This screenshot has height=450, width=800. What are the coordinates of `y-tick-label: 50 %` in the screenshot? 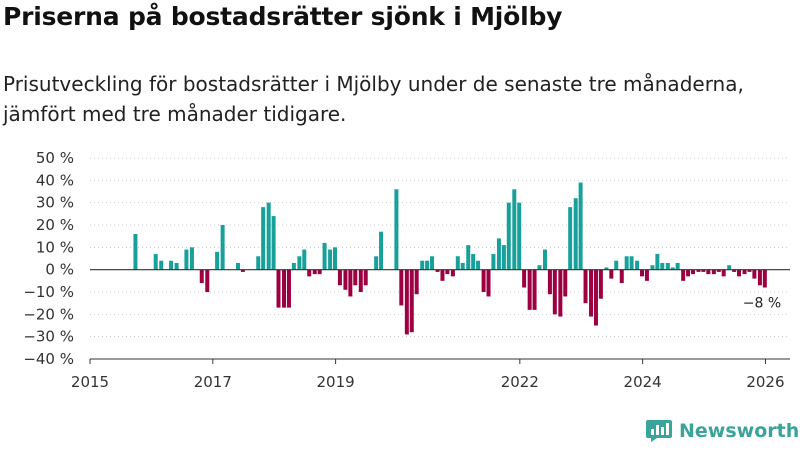 It's located at (55, 158).